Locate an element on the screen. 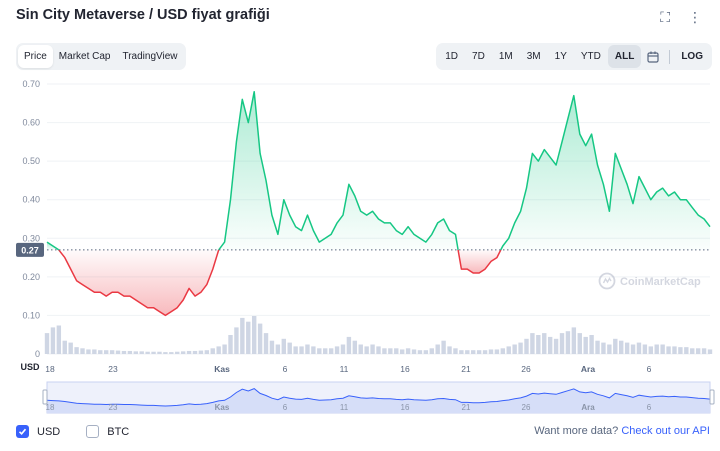 The image size is (720, 451). range-all: ALL is located at coordinates (624, 56).